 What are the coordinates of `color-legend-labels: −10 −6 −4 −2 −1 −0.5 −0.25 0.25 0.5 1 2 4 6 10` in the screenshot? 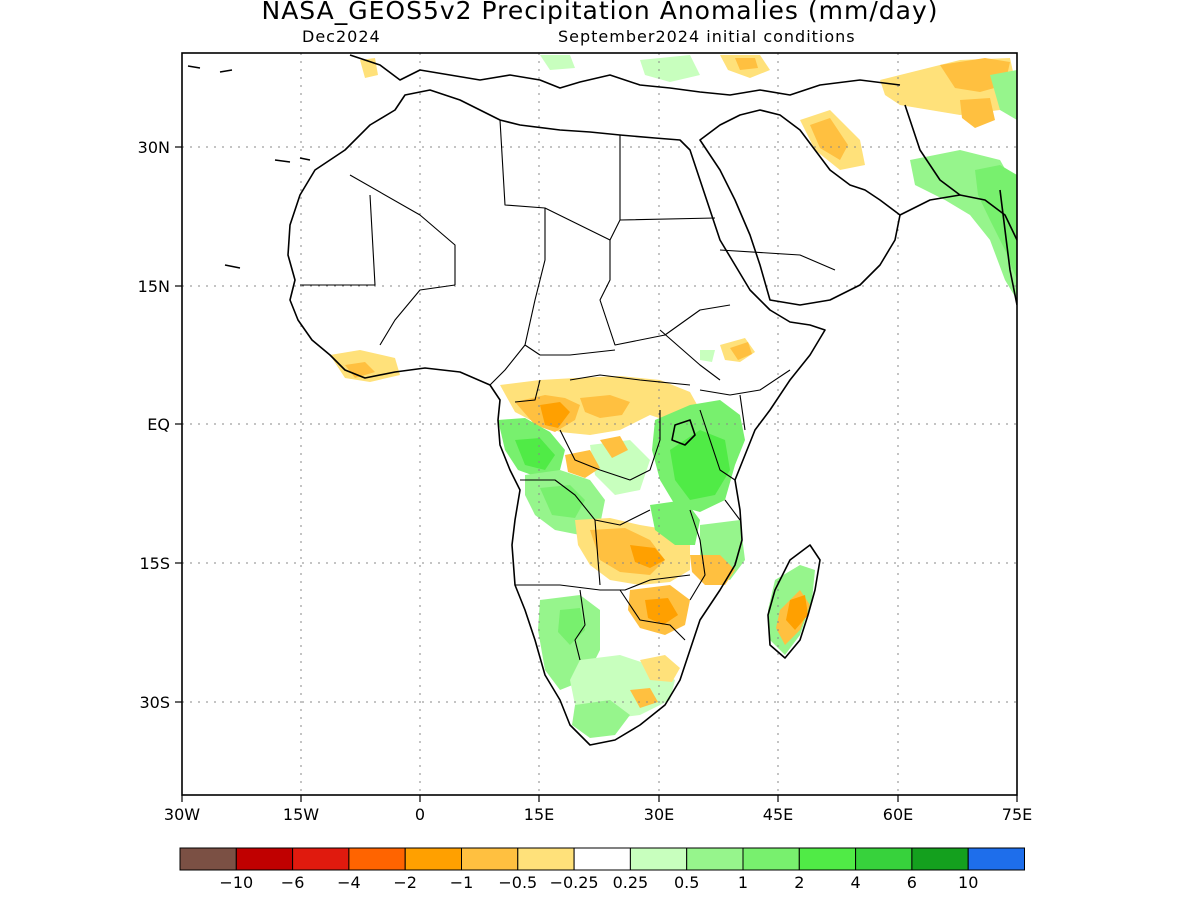 It's located at (598, 882).